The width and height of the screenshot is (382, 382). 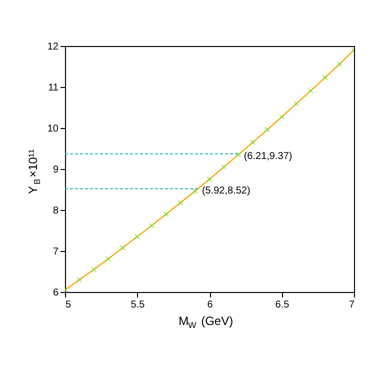 What do you see at coordinates (268, 156) in the screenshot?
I see `annotation: (6.21,9.37)` at bounding box center [268, 156].